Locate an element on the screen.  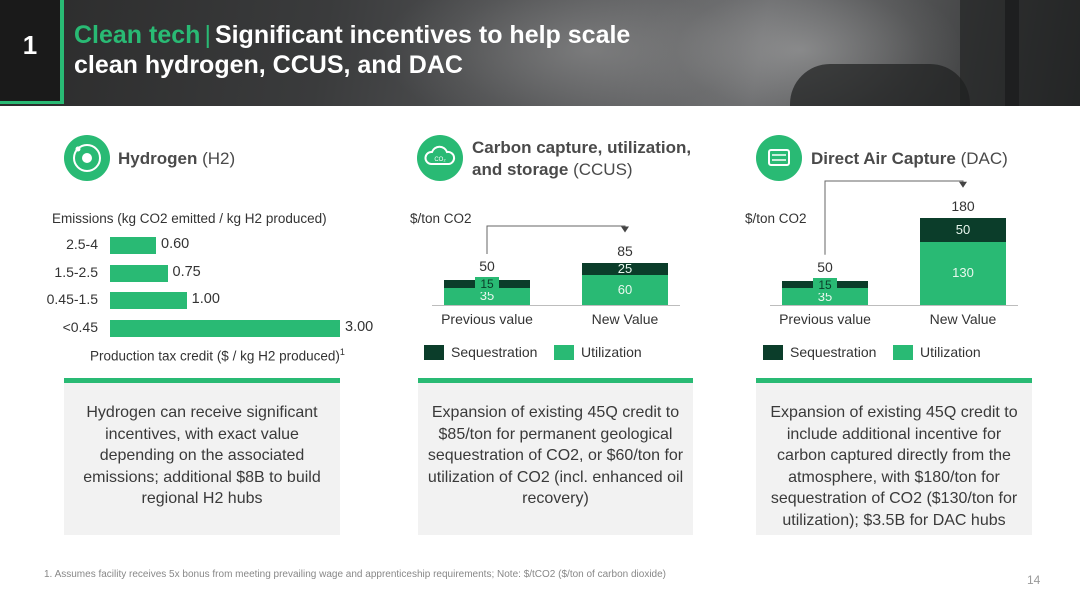
h2-category-label: <0.45 is located at coordinates (68, 327).